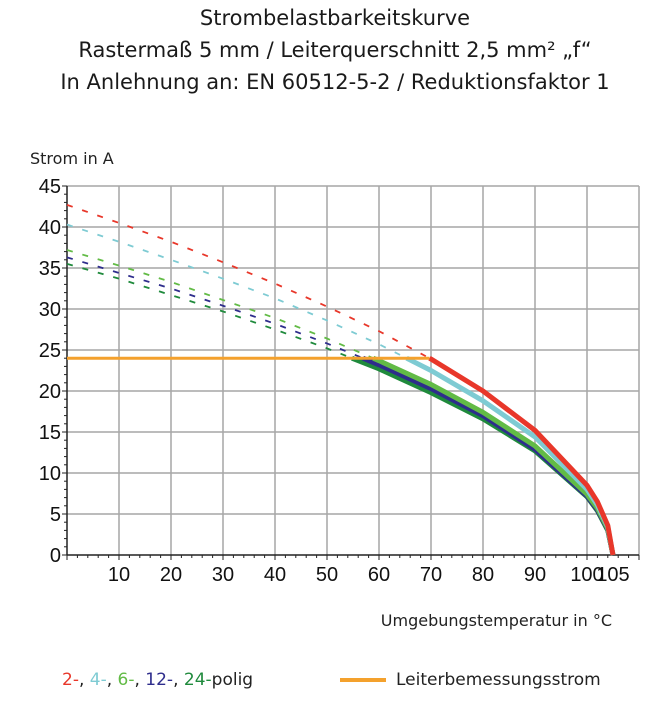  What do you see at coordinates (379, 575) in the screenshot?
I see `x-tick-label: 60` at bounding box center [379, 575].